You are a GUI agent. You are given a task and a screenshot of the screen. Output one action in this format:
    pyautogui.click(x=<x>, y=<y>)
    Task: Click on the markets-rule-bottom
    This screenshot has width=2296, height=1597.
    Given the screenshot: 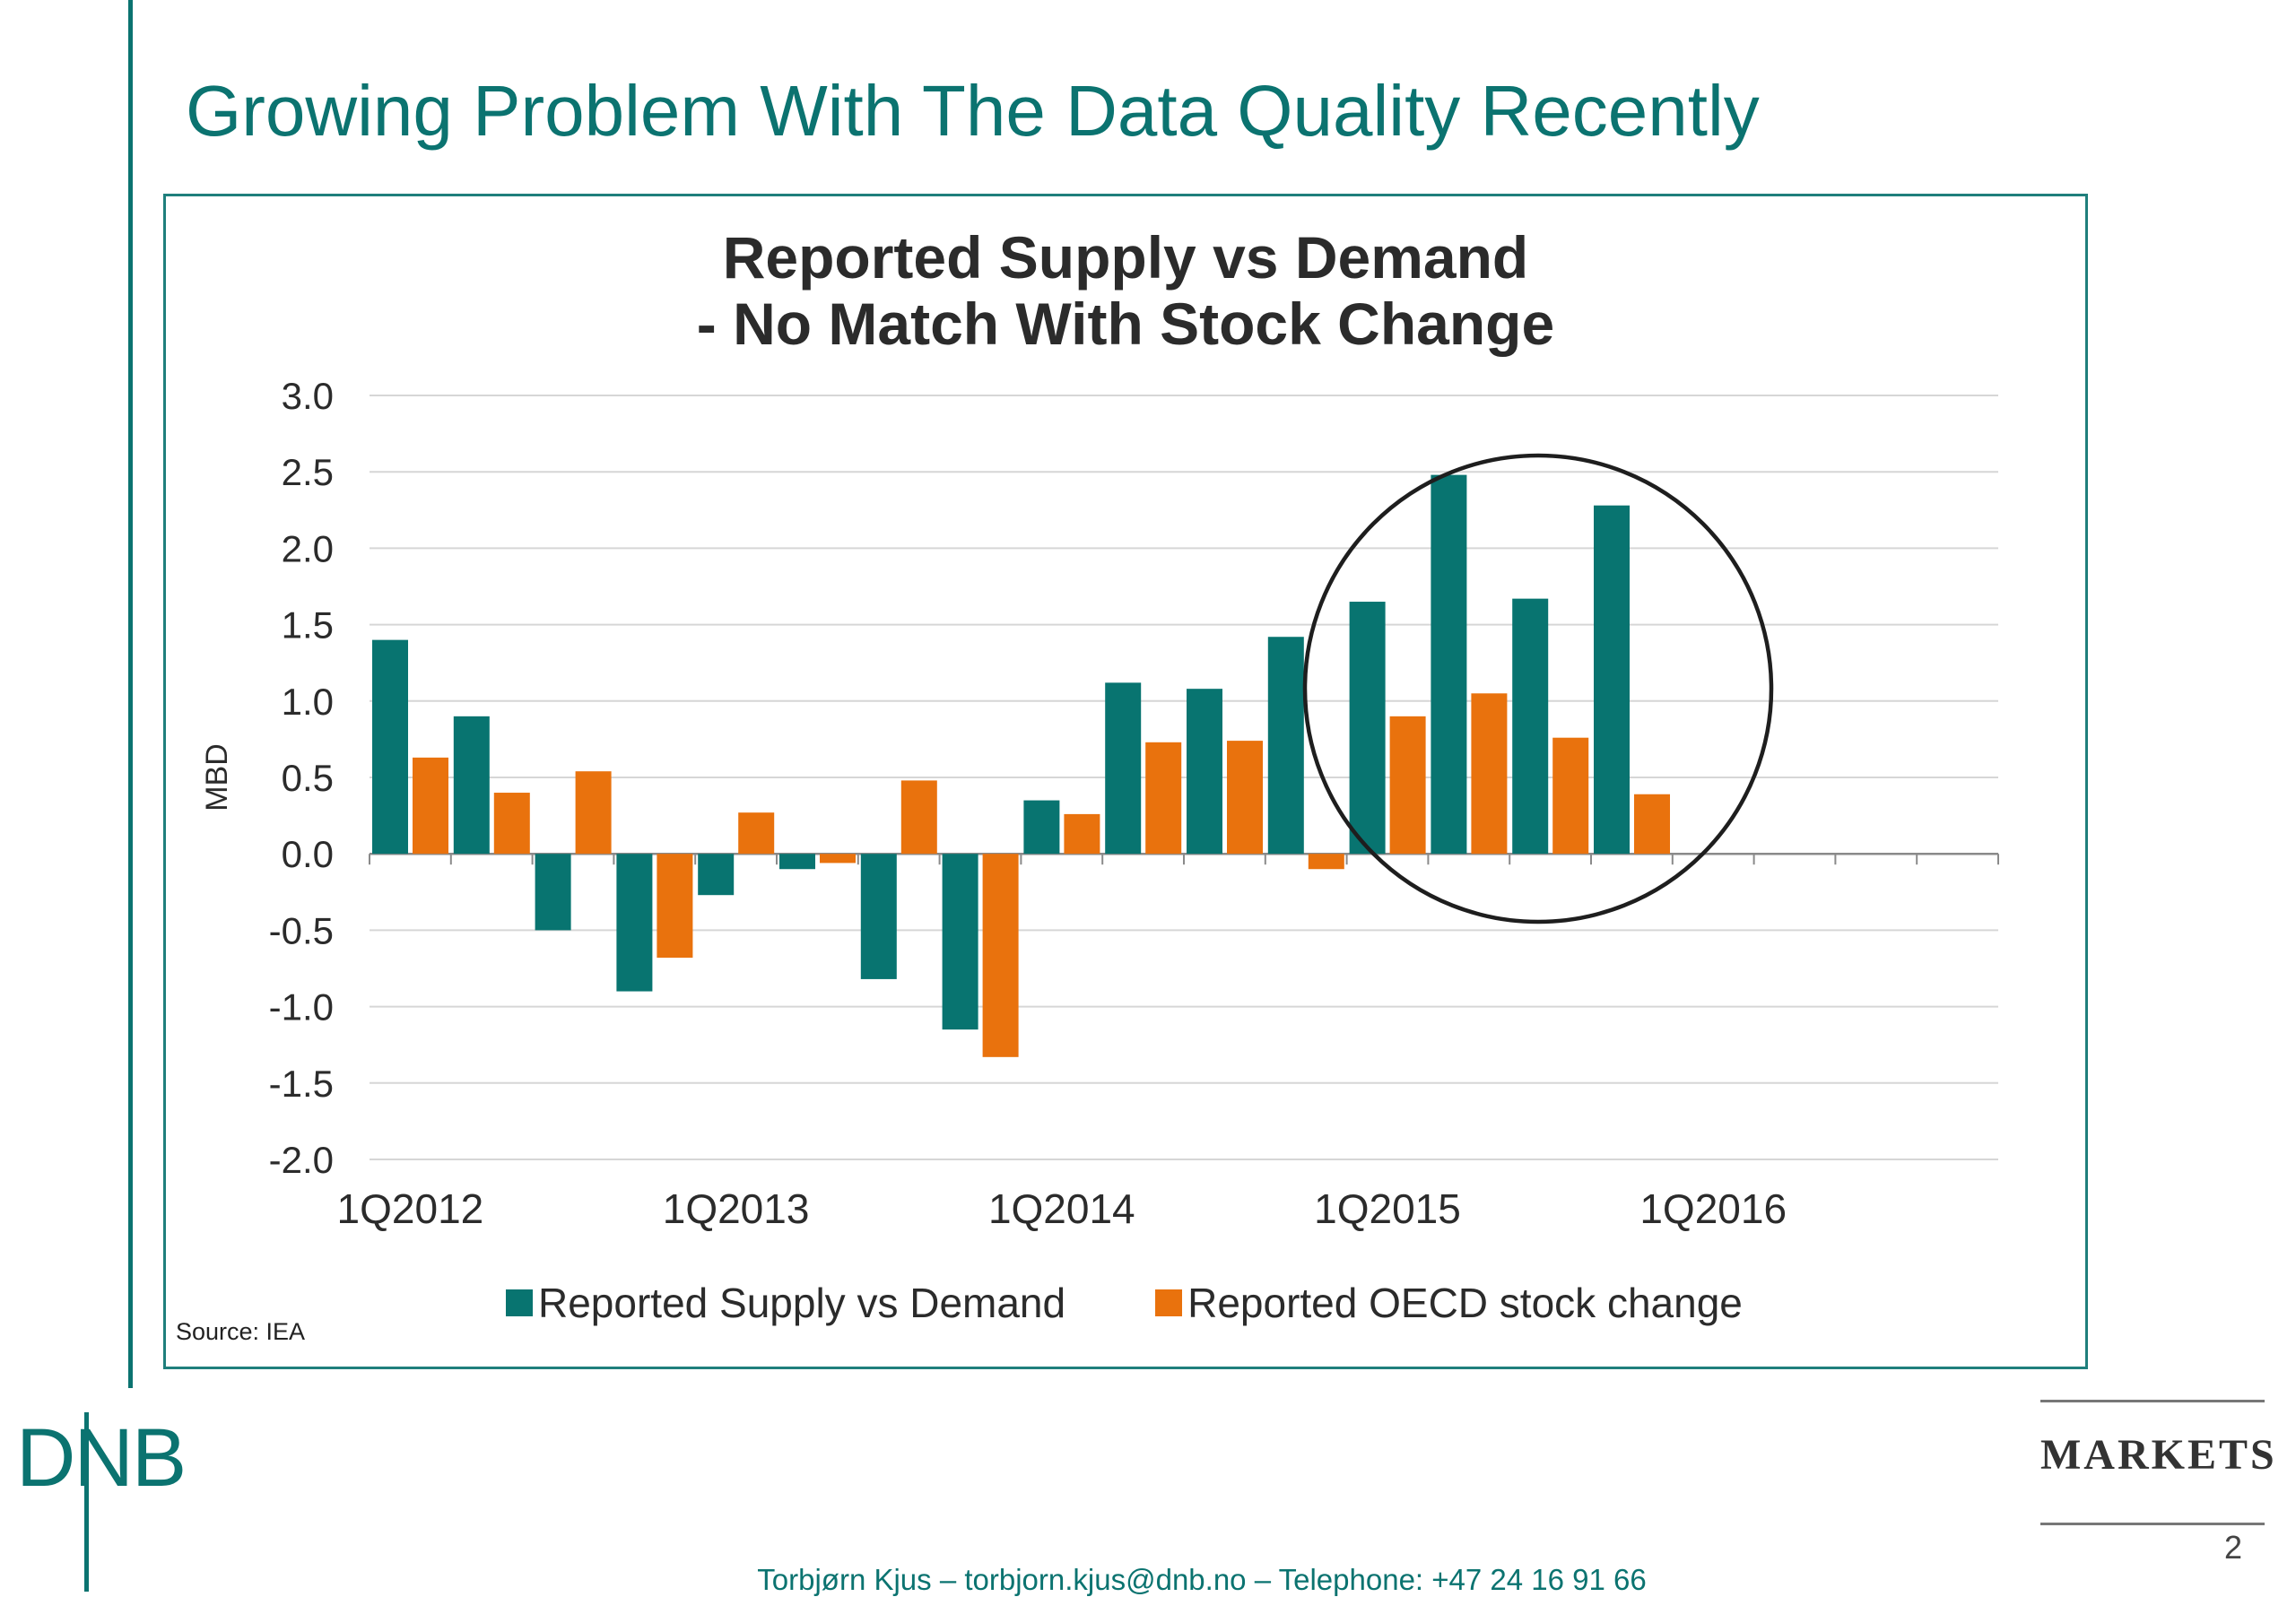 What is the action you would take?
    pyautogui.click(x=2152, y=1524)
    